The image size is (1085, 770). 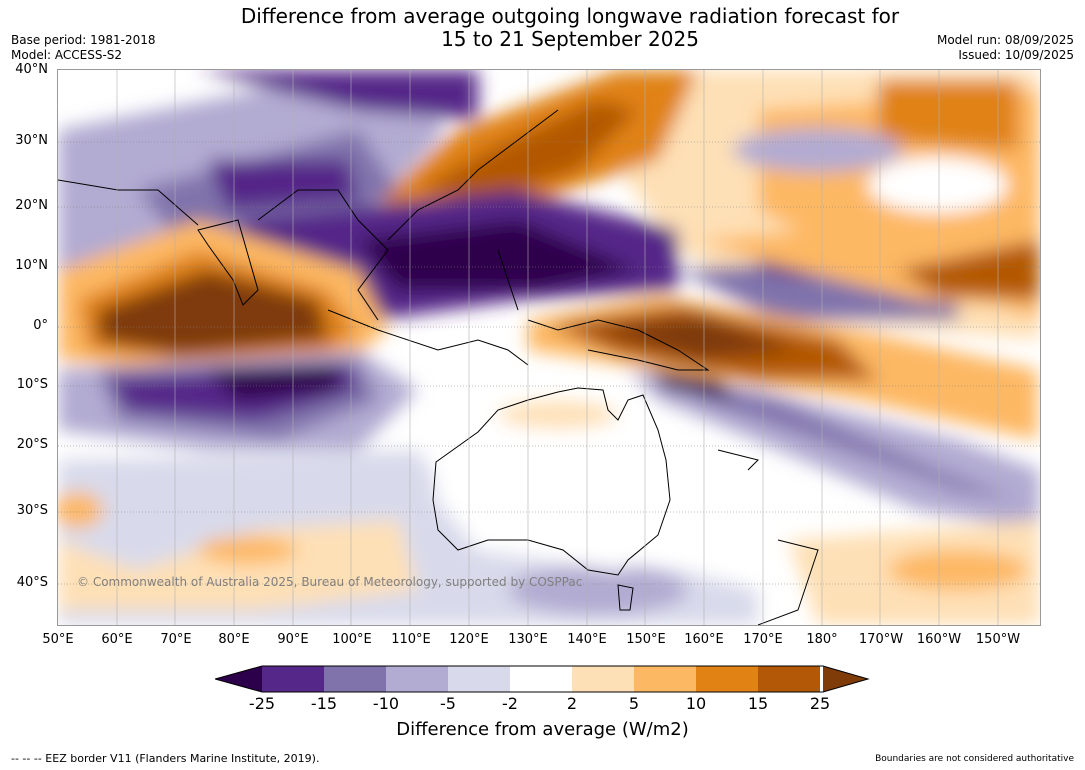 What do you see at coordinates (820, 703) in the screenshot?
I see `colorbar-tick: 25` at bounding box center [820, 703].